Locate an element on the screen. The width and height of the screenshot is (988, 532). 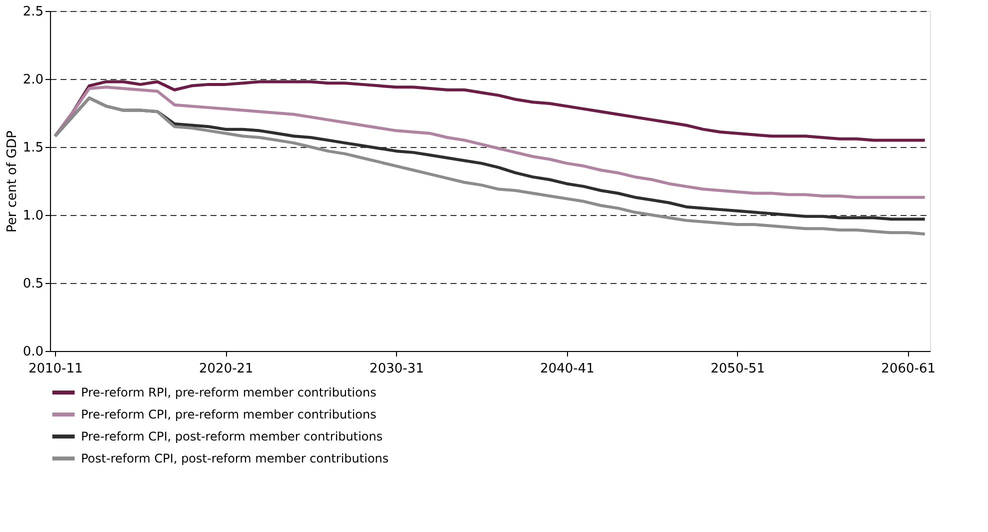
legend-label: Pre-reform CPI, pre-reform member contributions is located at coordinates (228, 415).